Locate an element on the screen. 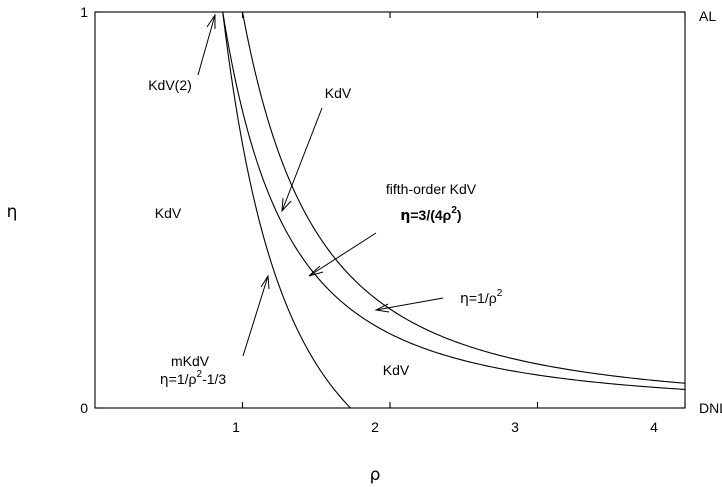  arrowhead-fifth-order is located at coordinates (316, 271).